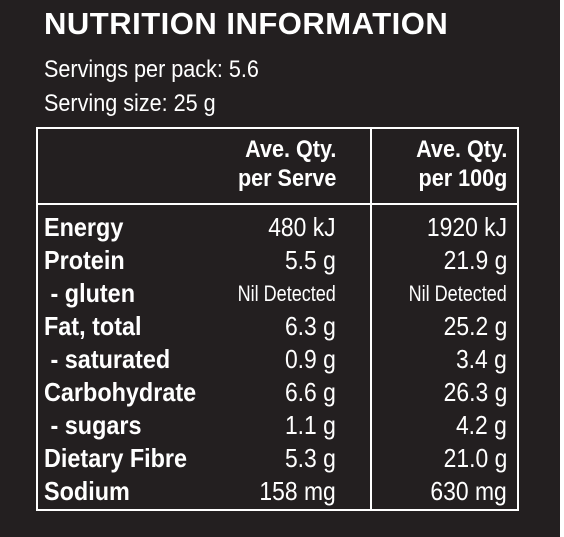 The width and height of the screenshot is (564, 537). Describe the element at coordinates (297, 491) in the screenshot. I see `per-serve-value: 158 mg` at that location.